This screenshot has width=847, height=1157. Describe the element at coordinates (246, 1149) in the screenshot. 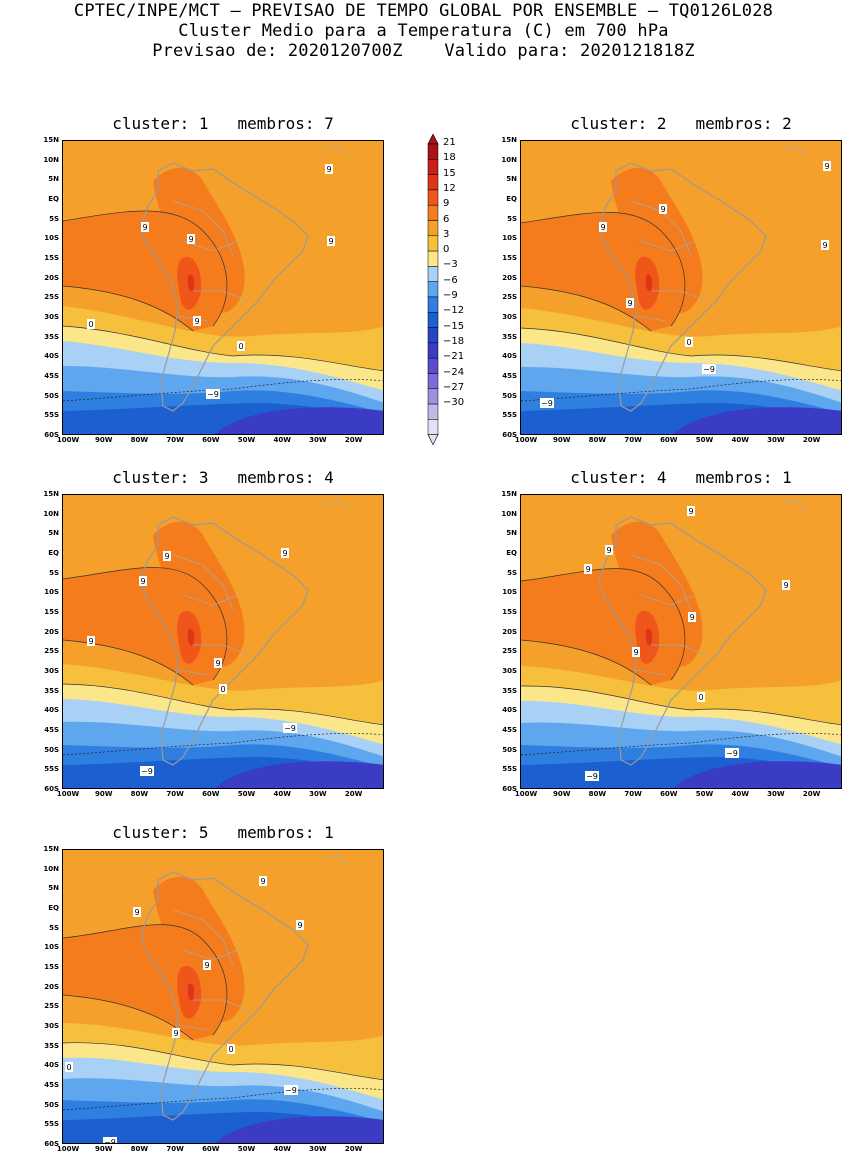

I see `longitude-tick-label: 50W` at that location.